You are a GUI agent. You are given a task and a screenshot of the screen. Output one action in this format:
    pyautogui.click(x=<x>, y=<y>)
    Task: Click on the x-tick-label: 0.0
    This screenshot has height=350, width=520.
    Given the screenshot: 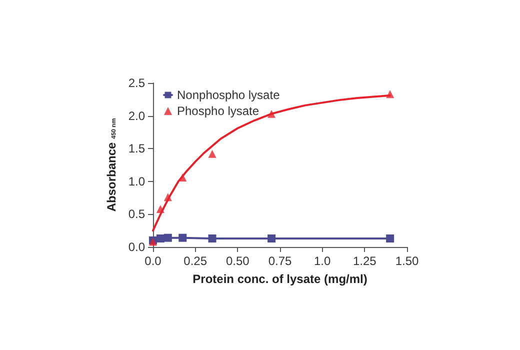 What is the action you would take?
    pyautogui.click(x=153, y=261)
    